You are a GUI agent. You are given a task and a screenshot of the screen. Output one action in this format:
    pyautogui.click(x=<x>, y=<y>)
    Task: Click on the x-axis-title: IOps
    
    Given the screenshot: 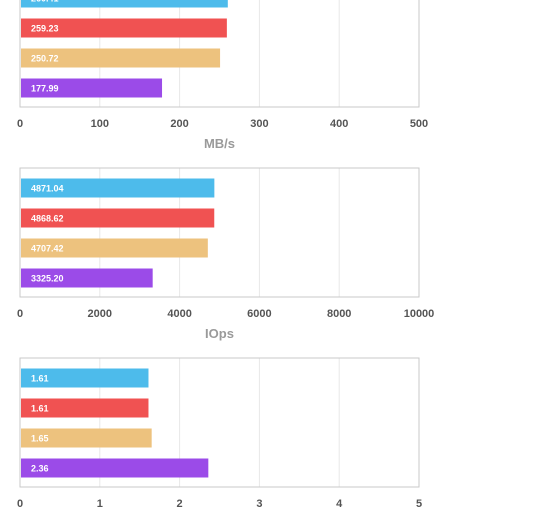 What is the action you would take?
    pyautogui.click(x=219, y=333)
    